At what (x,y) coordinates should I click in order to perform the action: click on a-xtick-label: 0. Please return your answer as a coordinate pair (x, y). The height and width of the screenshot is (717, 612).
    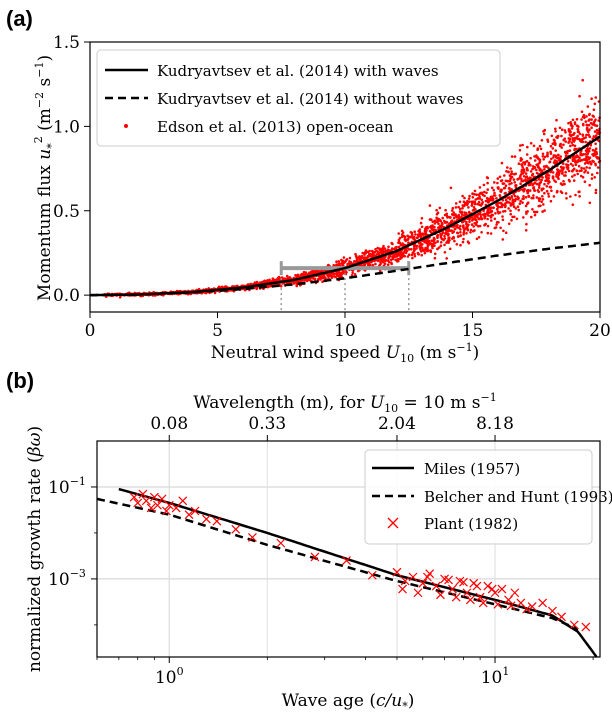
    Looking at the image, I should click on (90, 331).